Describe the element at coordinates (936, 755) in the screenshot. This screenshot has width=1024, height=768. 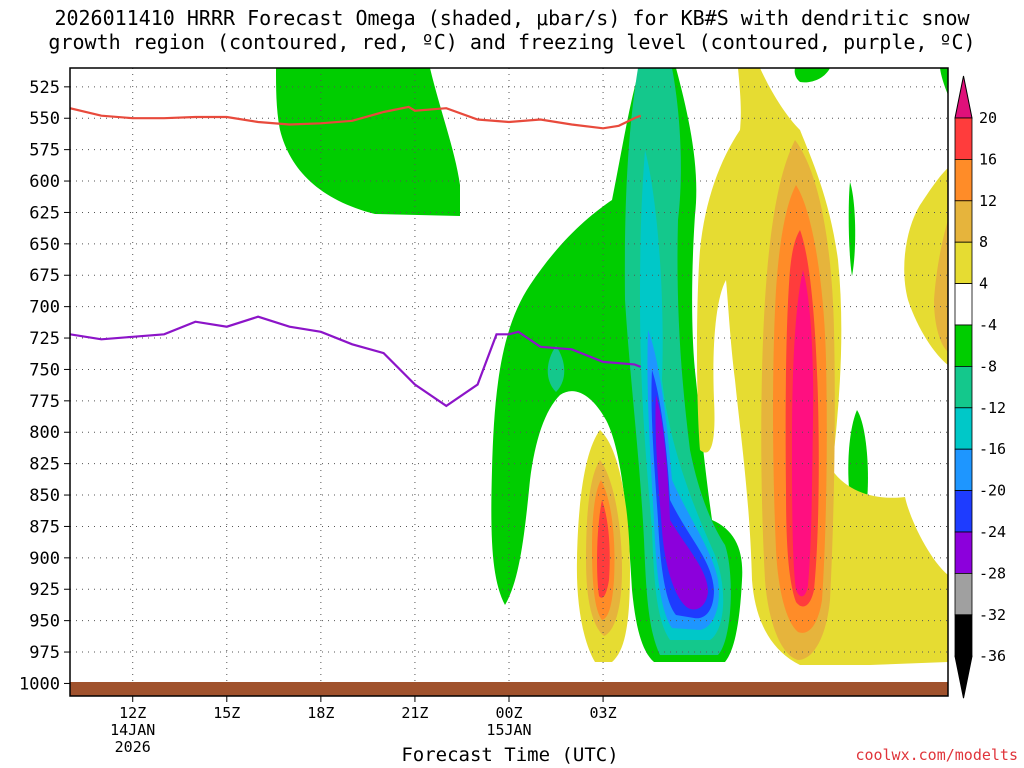
I see `credit-link: coolwx.com/modelts` at that location.